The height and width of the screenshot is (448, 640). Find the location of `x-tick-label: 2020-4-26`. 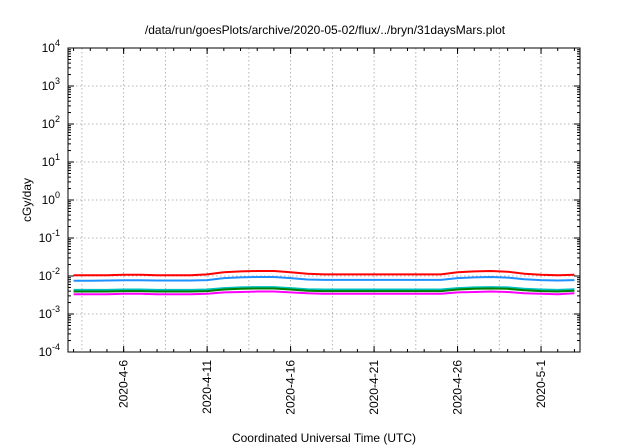

x-tick-label: 2020-4-26 is located at coordinates (458, 387).